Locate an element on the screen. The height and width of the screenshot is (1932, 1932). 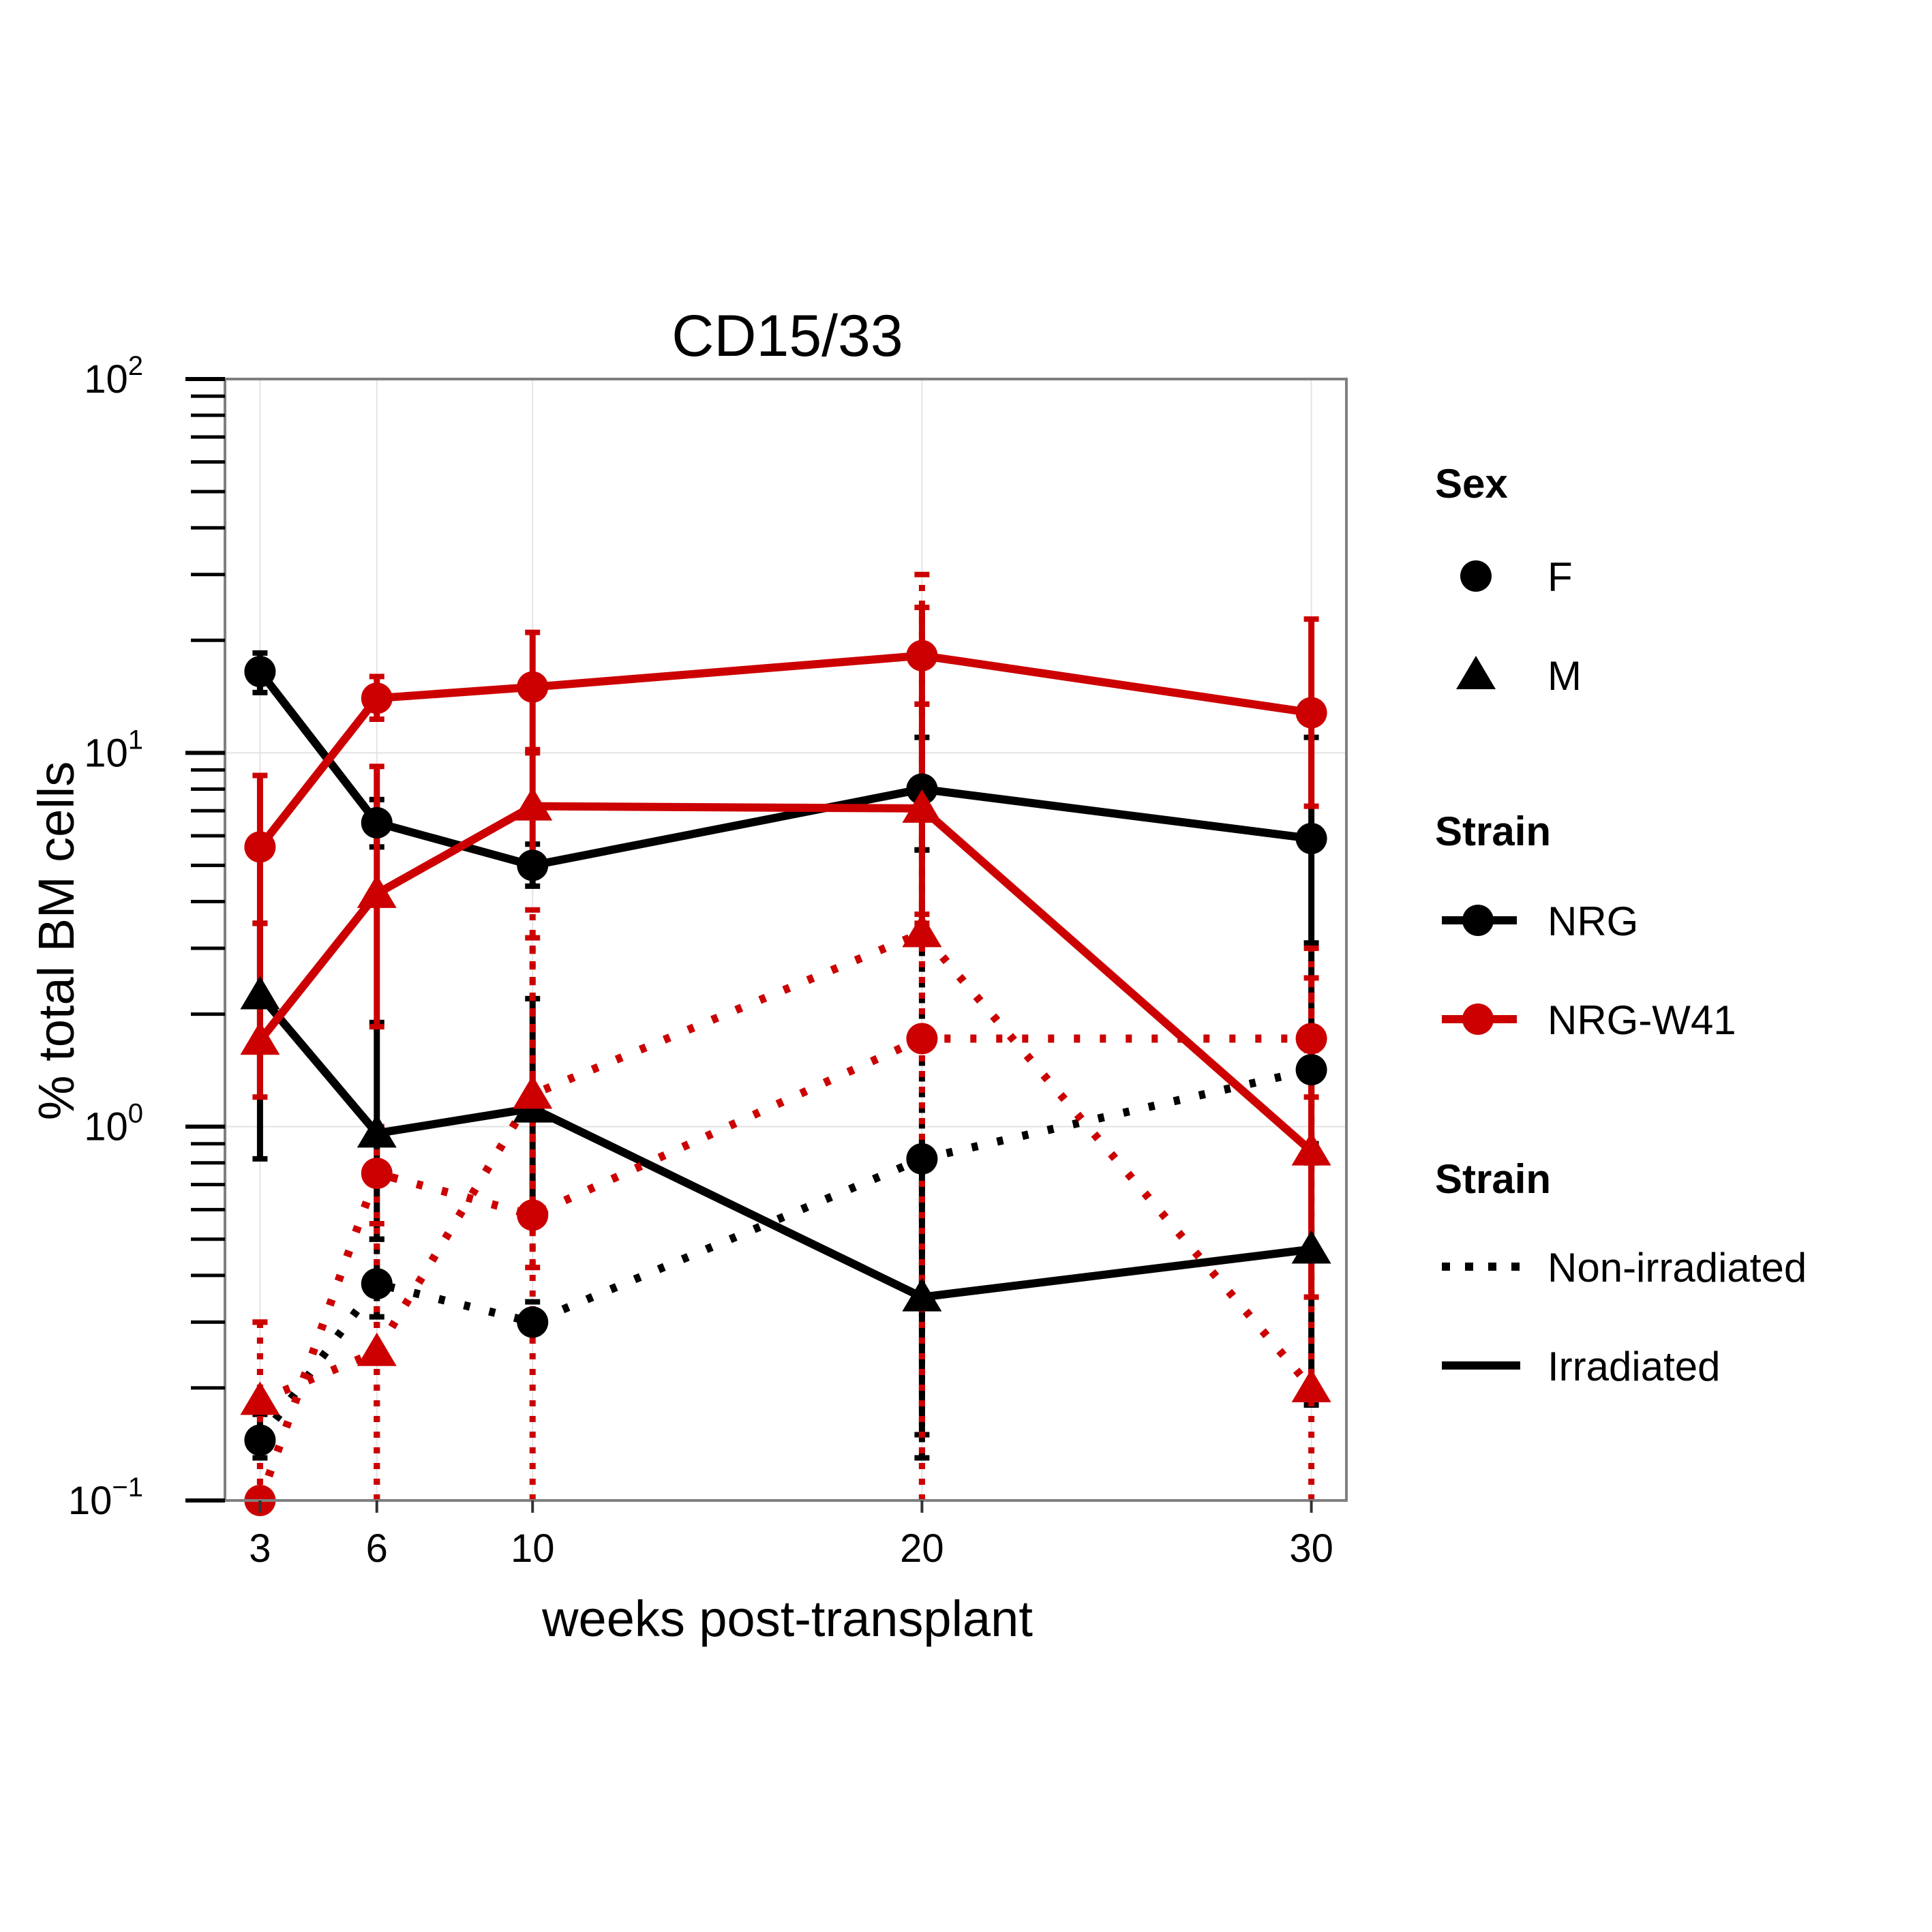
legend-label-linetype: Non-irradiated is located at coordinates (1678, 1267).